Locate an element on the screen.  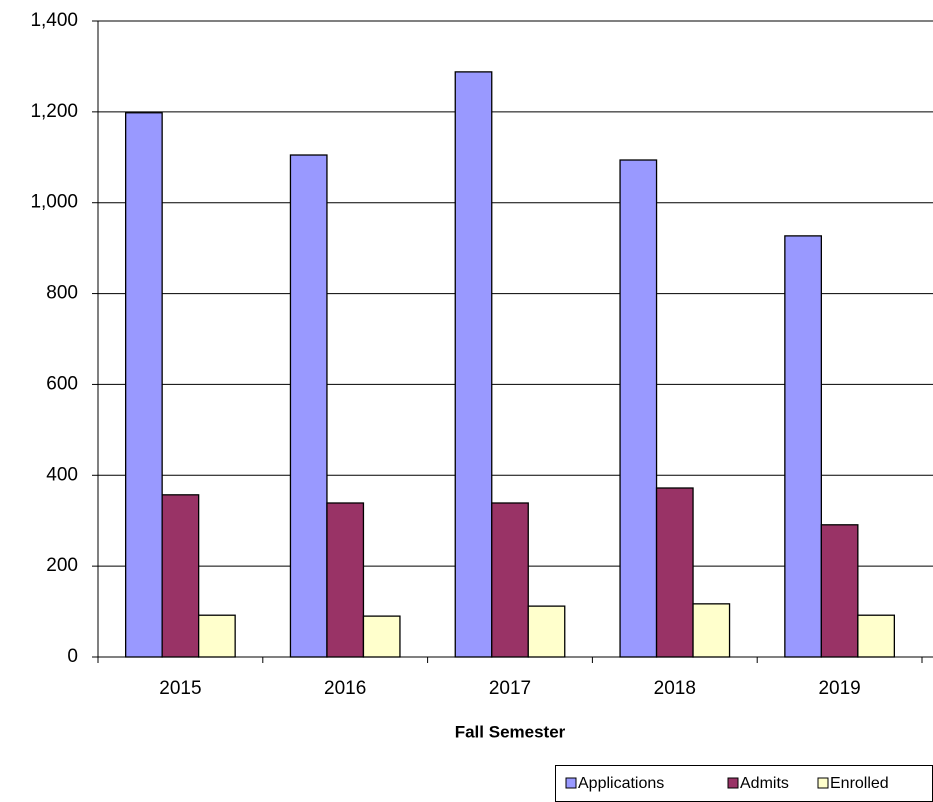
y-tick-label: 200 is located at coordinates (62, 565).